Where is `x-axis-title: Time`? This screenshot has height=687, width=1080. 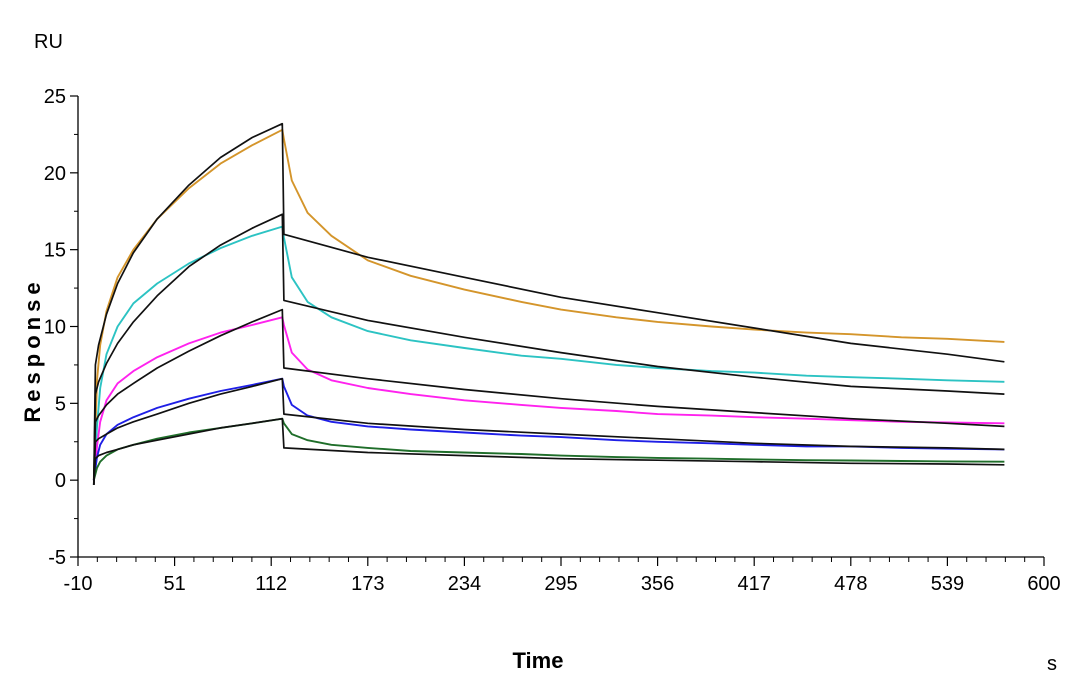 x-axis-title: Time is located at coordinates (538, 660).